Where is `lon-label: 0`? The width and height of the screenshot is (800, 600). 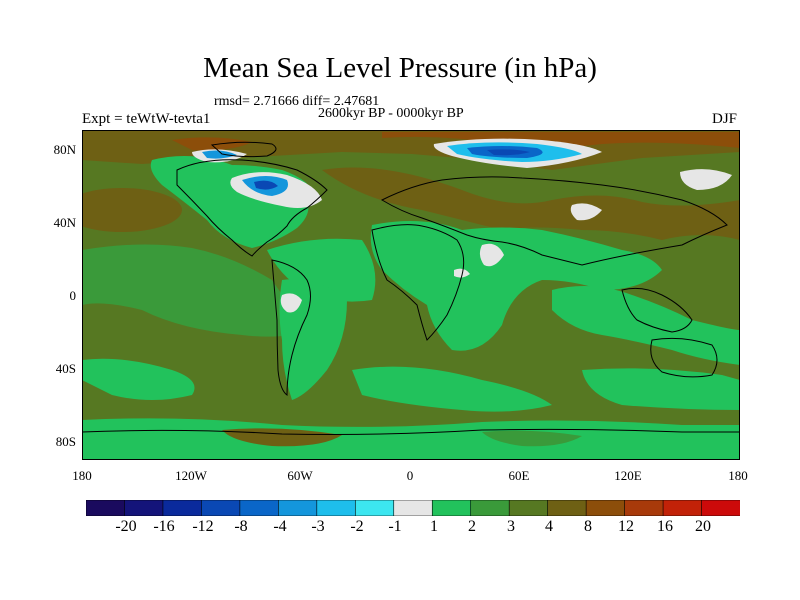 lon-label: 0 is located at coordinates (410, 475).